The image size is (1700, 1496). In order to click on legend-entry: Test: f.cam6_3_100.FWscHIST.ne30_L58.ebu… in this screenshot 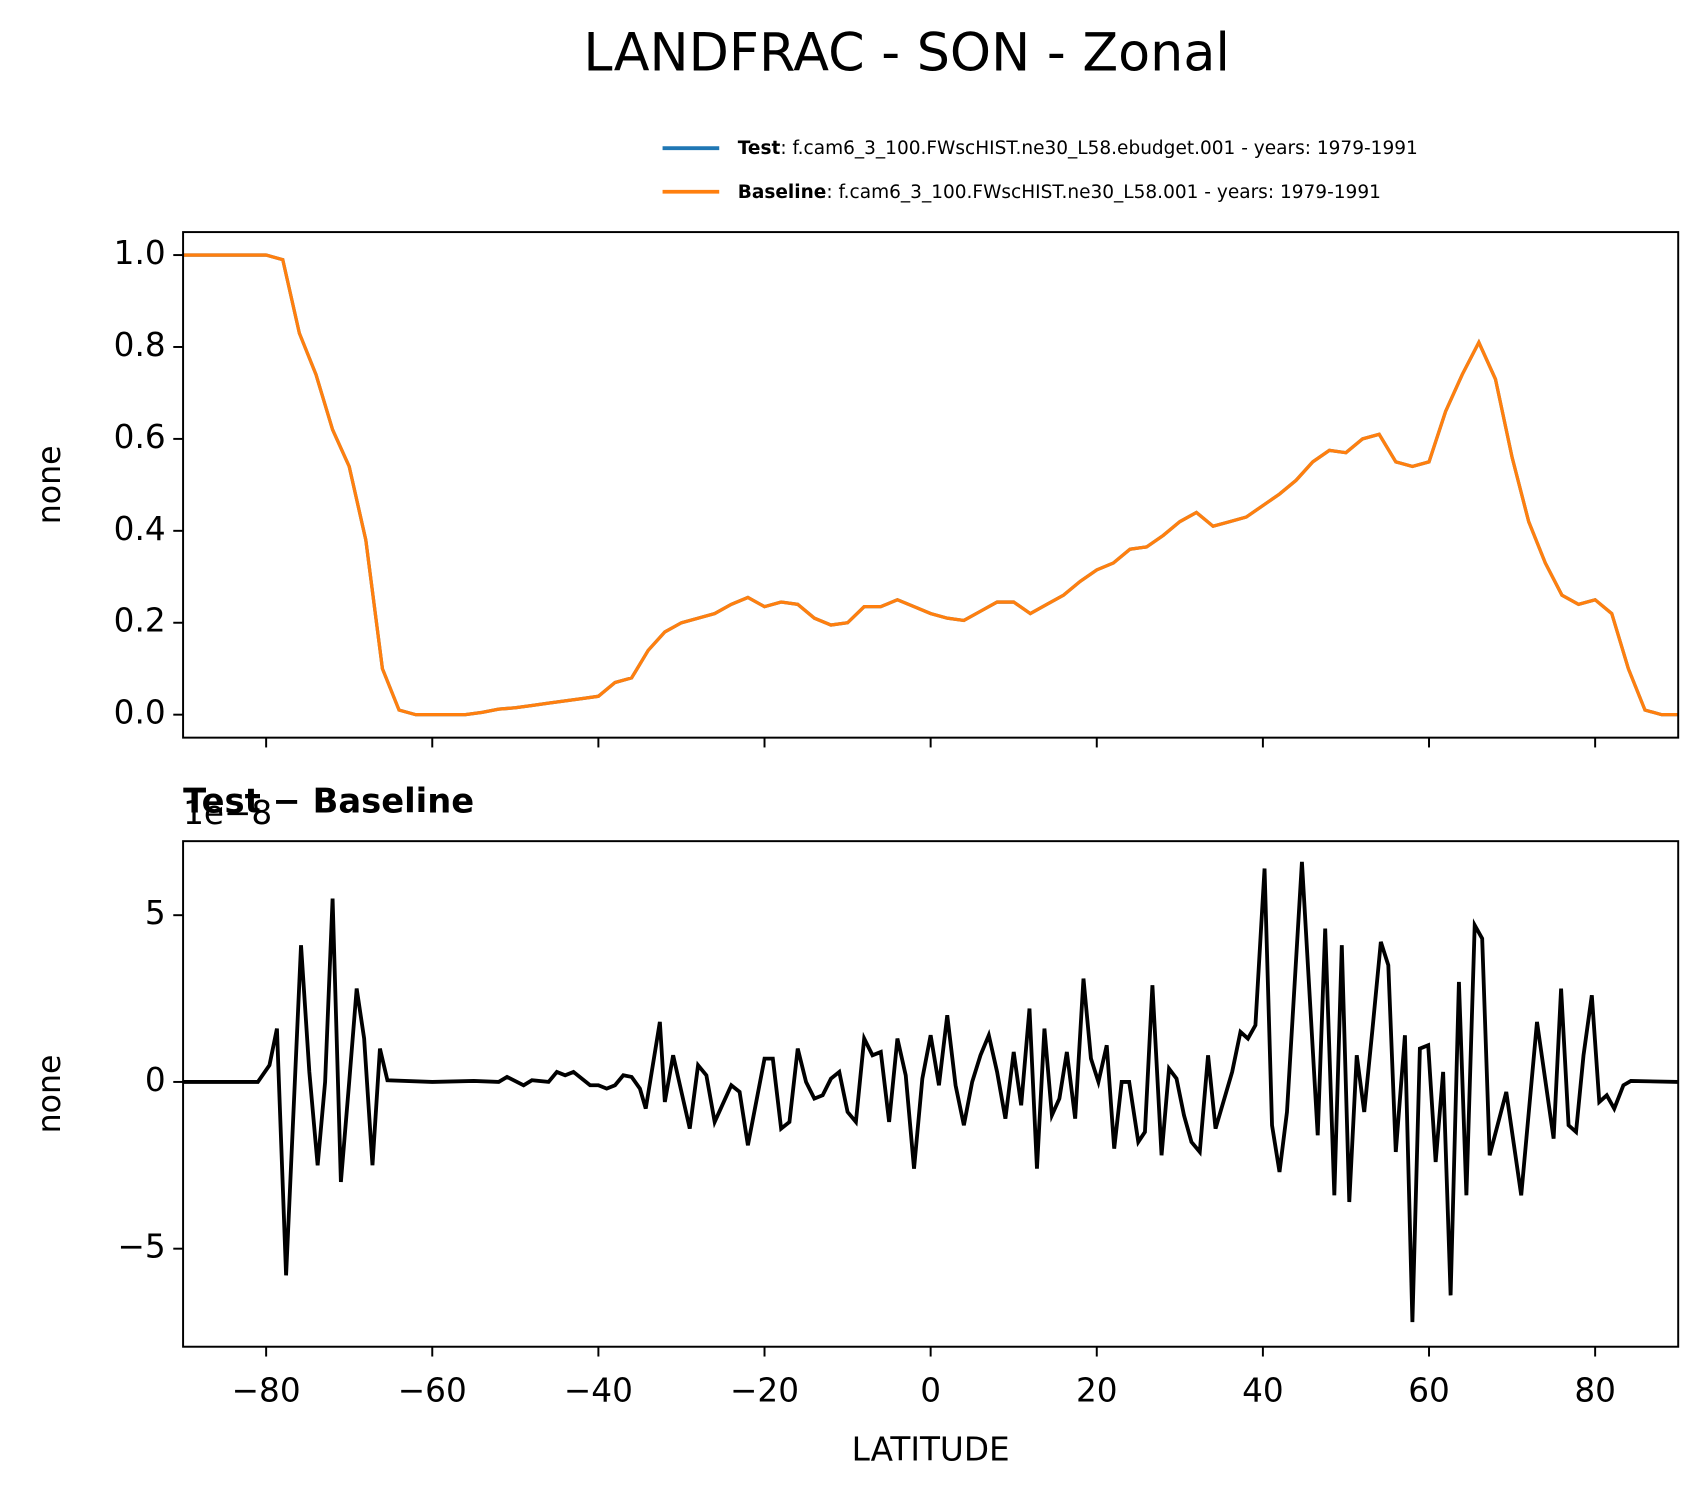, I will do `click(1078, 148)`.